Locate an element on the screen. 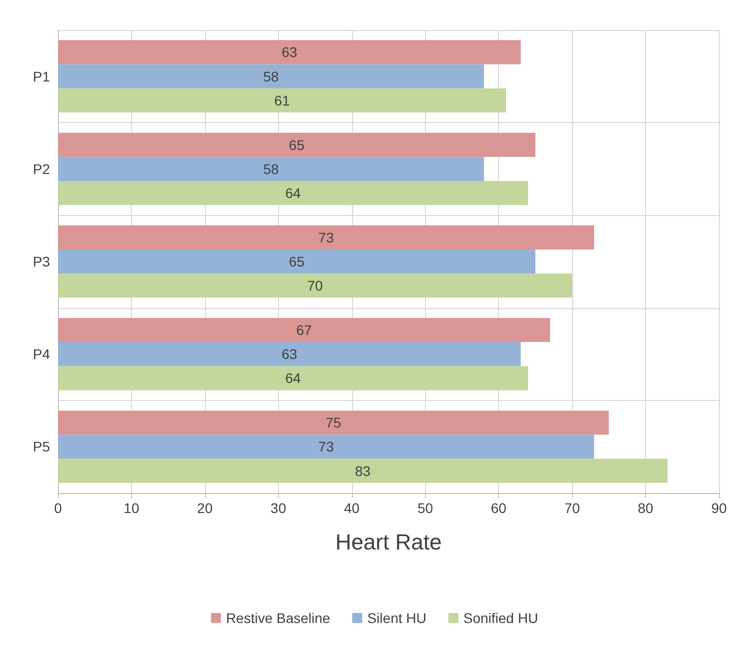 Image resolution: width=749 pixels, height=648 pixels. x-tick-label: 90 is located at coordinates (719, 508).